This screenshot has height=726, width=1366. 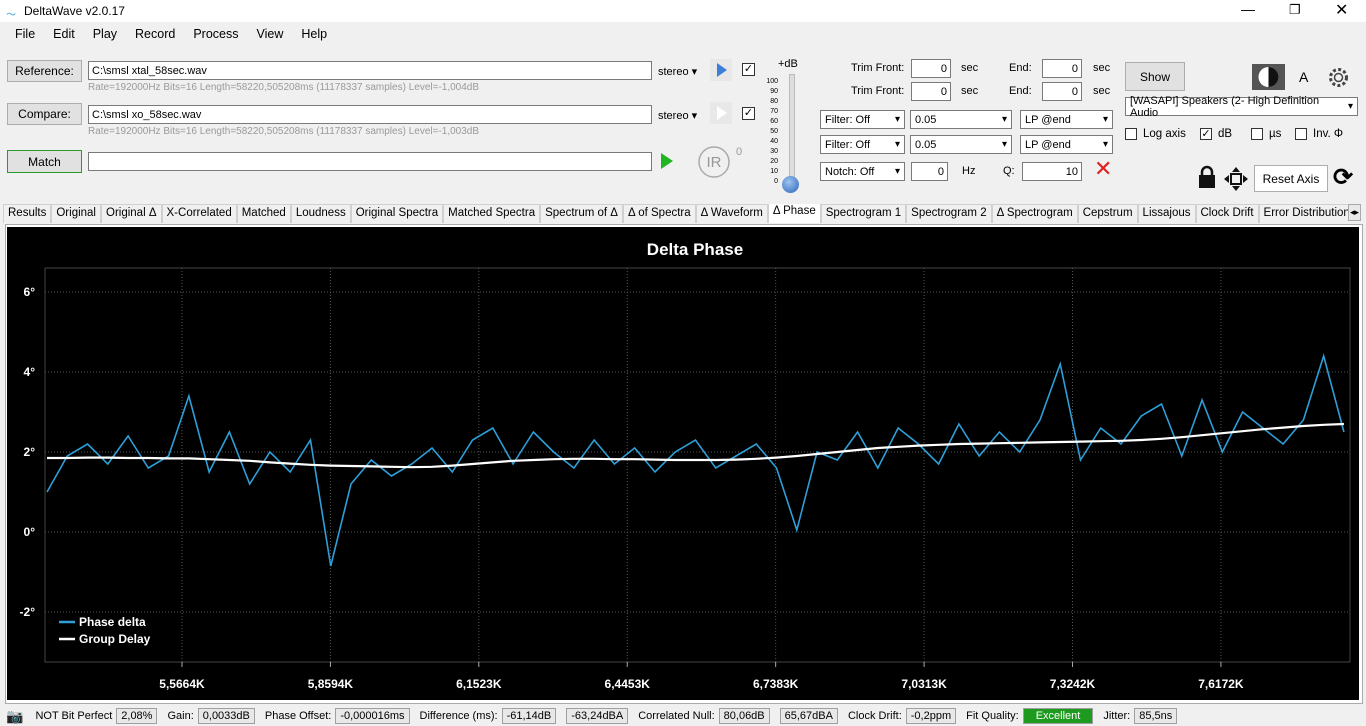 What do you see at coordinates (492, 213) in the screenshot?
I see `tab: Matched Spectra` at bounding box center [492, 213].